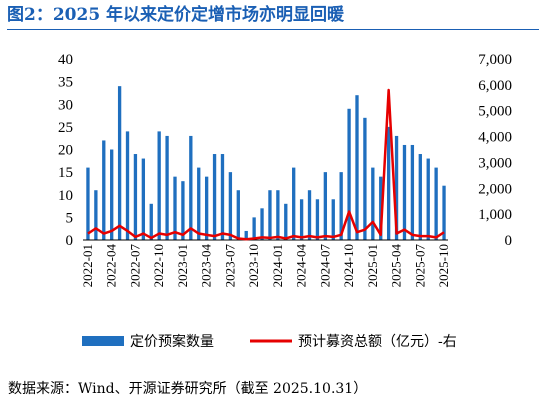 This screenshot has height=405, width=546. What do you see at coordinates (495, 60) in the screenshot?
I see `y2-tick-label: 7,000` at bounding box center [495, 60].